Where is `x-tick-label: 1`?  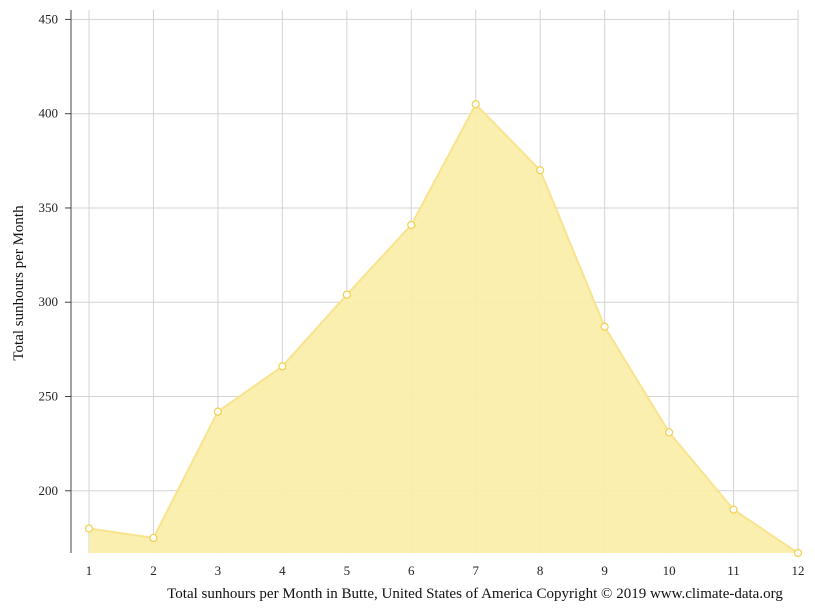 x-tick-label: 1 is located at coordinates (89, 570).